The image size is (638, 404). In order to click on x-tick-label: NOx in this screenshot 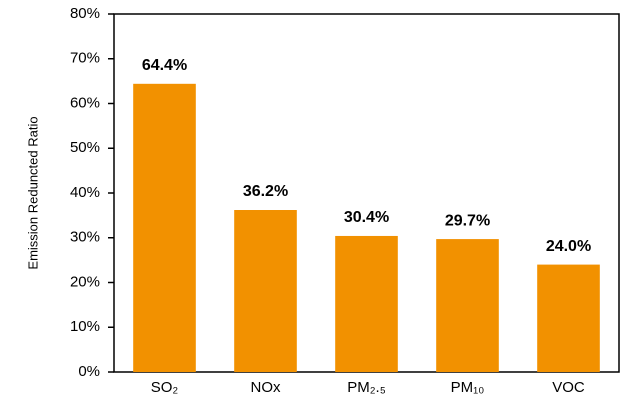, I will do `click(266, 387)`.